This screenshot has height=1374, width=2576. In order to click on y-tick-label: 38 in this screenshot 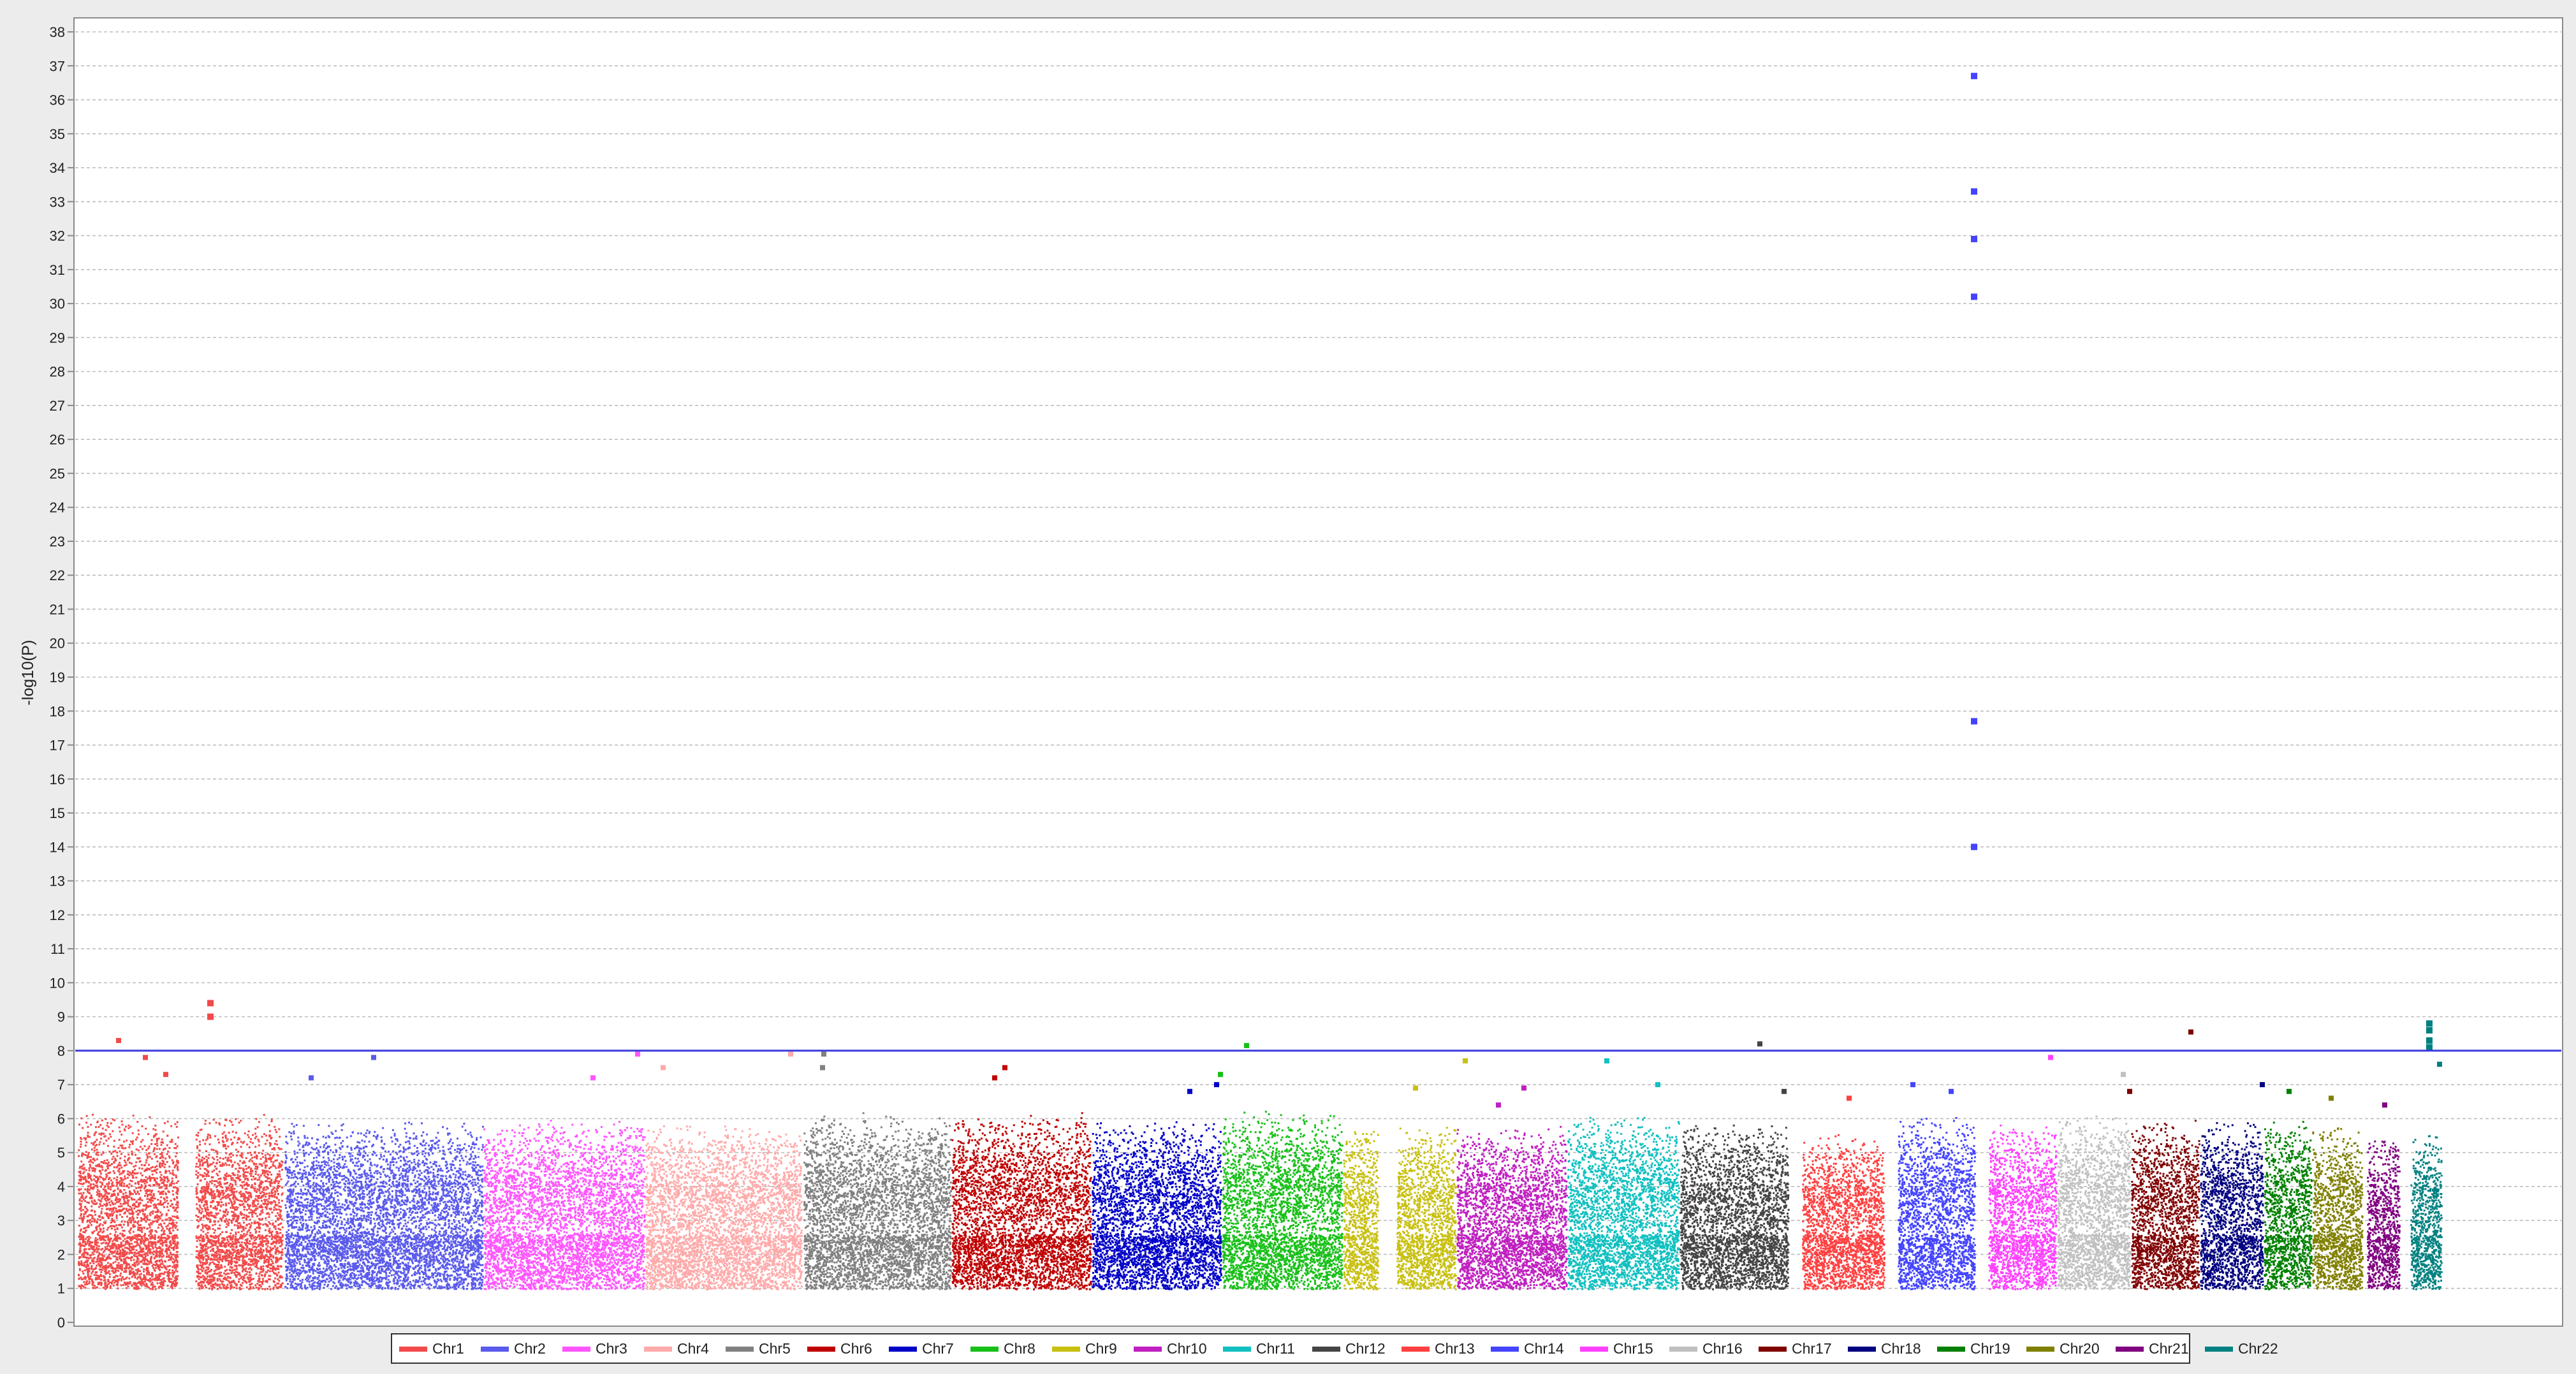, I will do `click(57, 32)`.